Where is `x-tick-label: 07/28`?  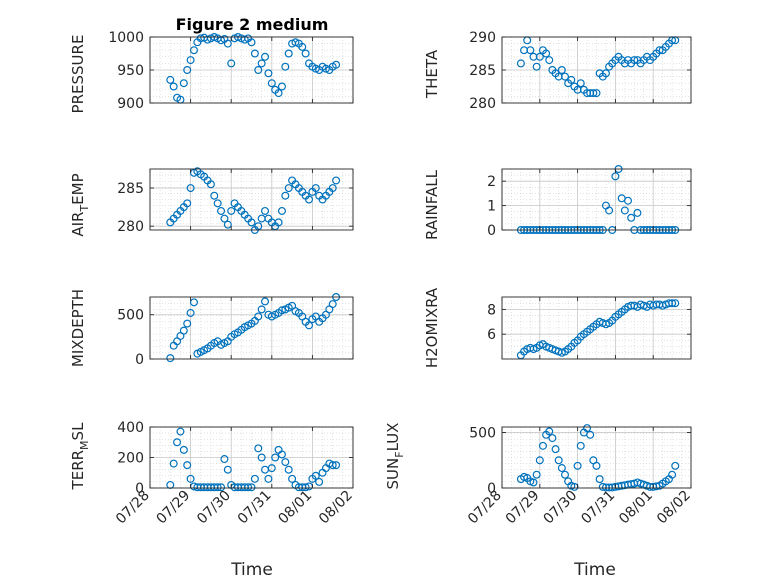
x-tick-label: 07/28 is located at coordinates (485, 508).